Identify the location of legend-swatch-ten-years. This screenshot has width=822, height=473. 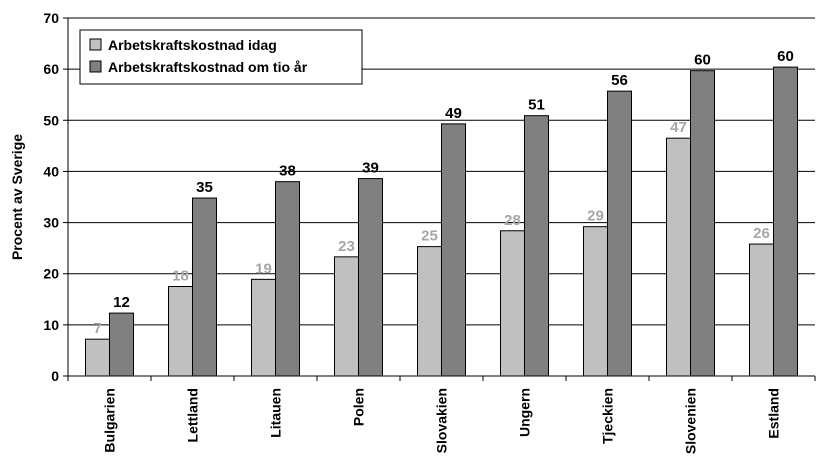
(95, 66).